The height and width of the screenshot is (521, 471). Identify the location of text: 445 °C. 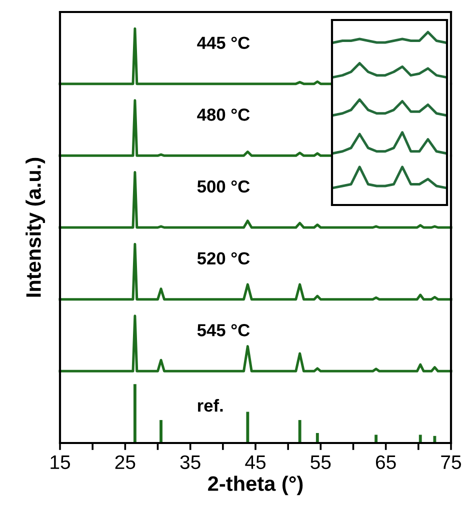
(223, 42).